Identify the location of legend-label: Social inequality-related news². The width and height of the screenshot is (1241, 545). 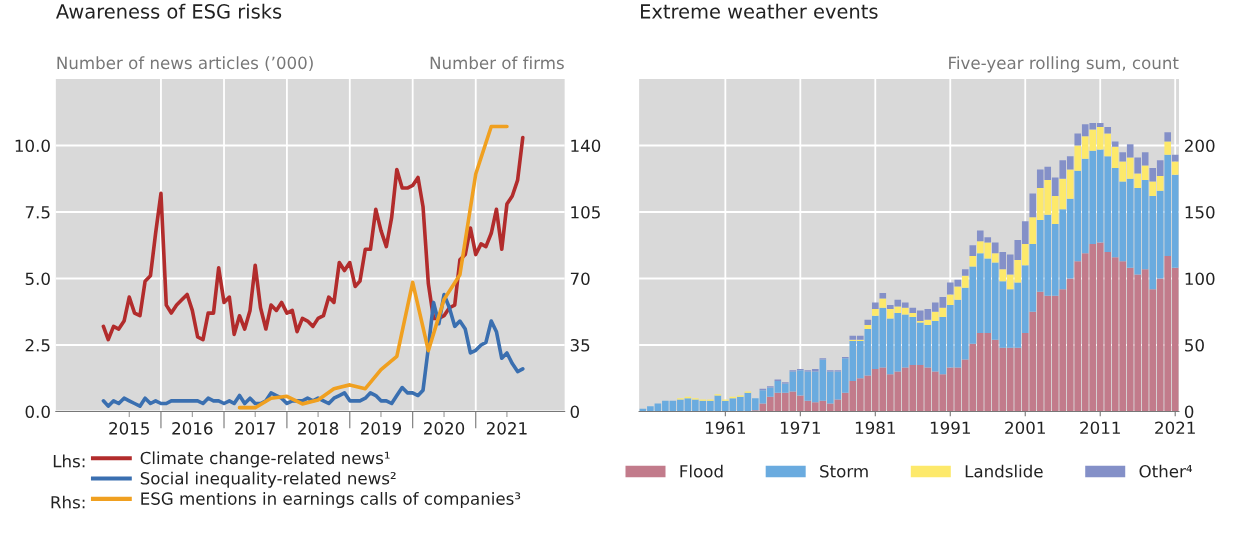
(268, 479).